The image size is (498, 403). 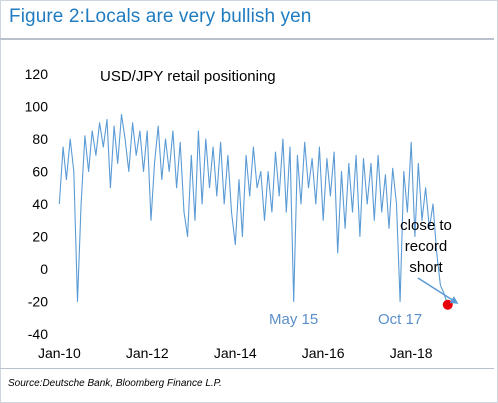 What do you see at coordinates (160, 16) in the screenshot?
I see `figure-title: Figure 2:Locals are very bullish yen` at bounding box center [160, 16].